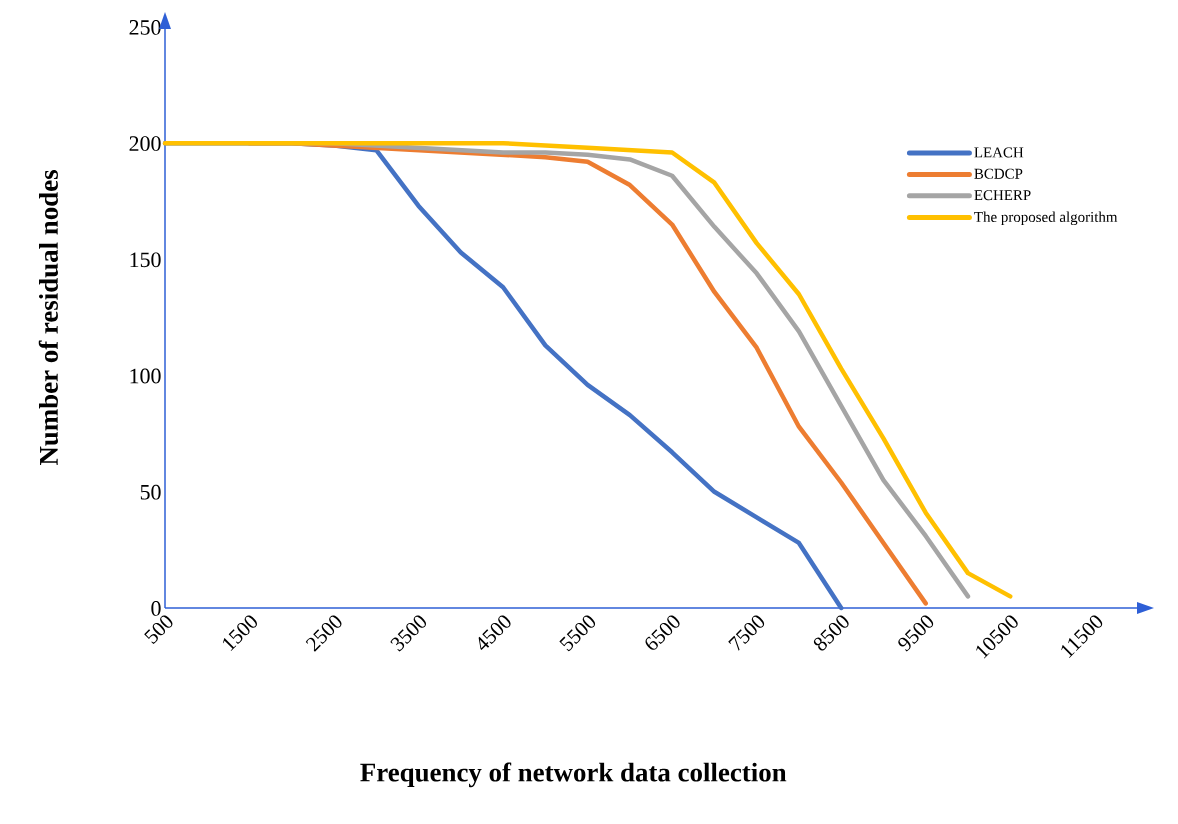  What do you see at coordinates (158, 629) in the screenshot?
I see `x-tick-label: 500` at bounding box center [158, 629].